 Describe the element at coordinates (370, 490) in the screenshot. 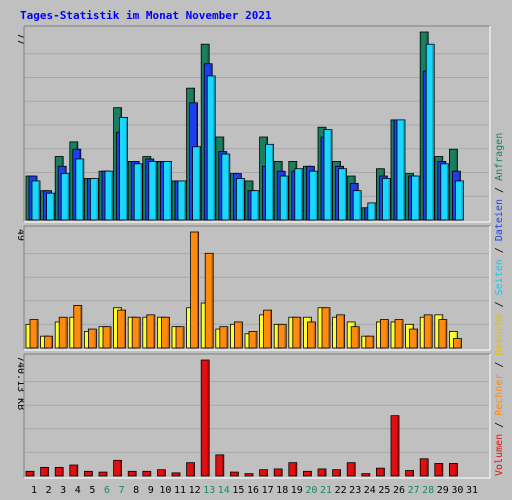

I see `x-tick-label-day-24: 24` at that location.